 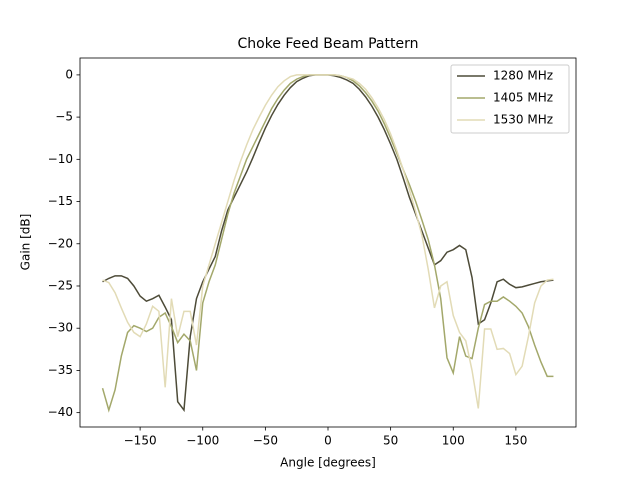 What do you see at coordinates (60, 159) in the screenshot?
I see `y-tick-label: −10` at bounding box center [60, 159].